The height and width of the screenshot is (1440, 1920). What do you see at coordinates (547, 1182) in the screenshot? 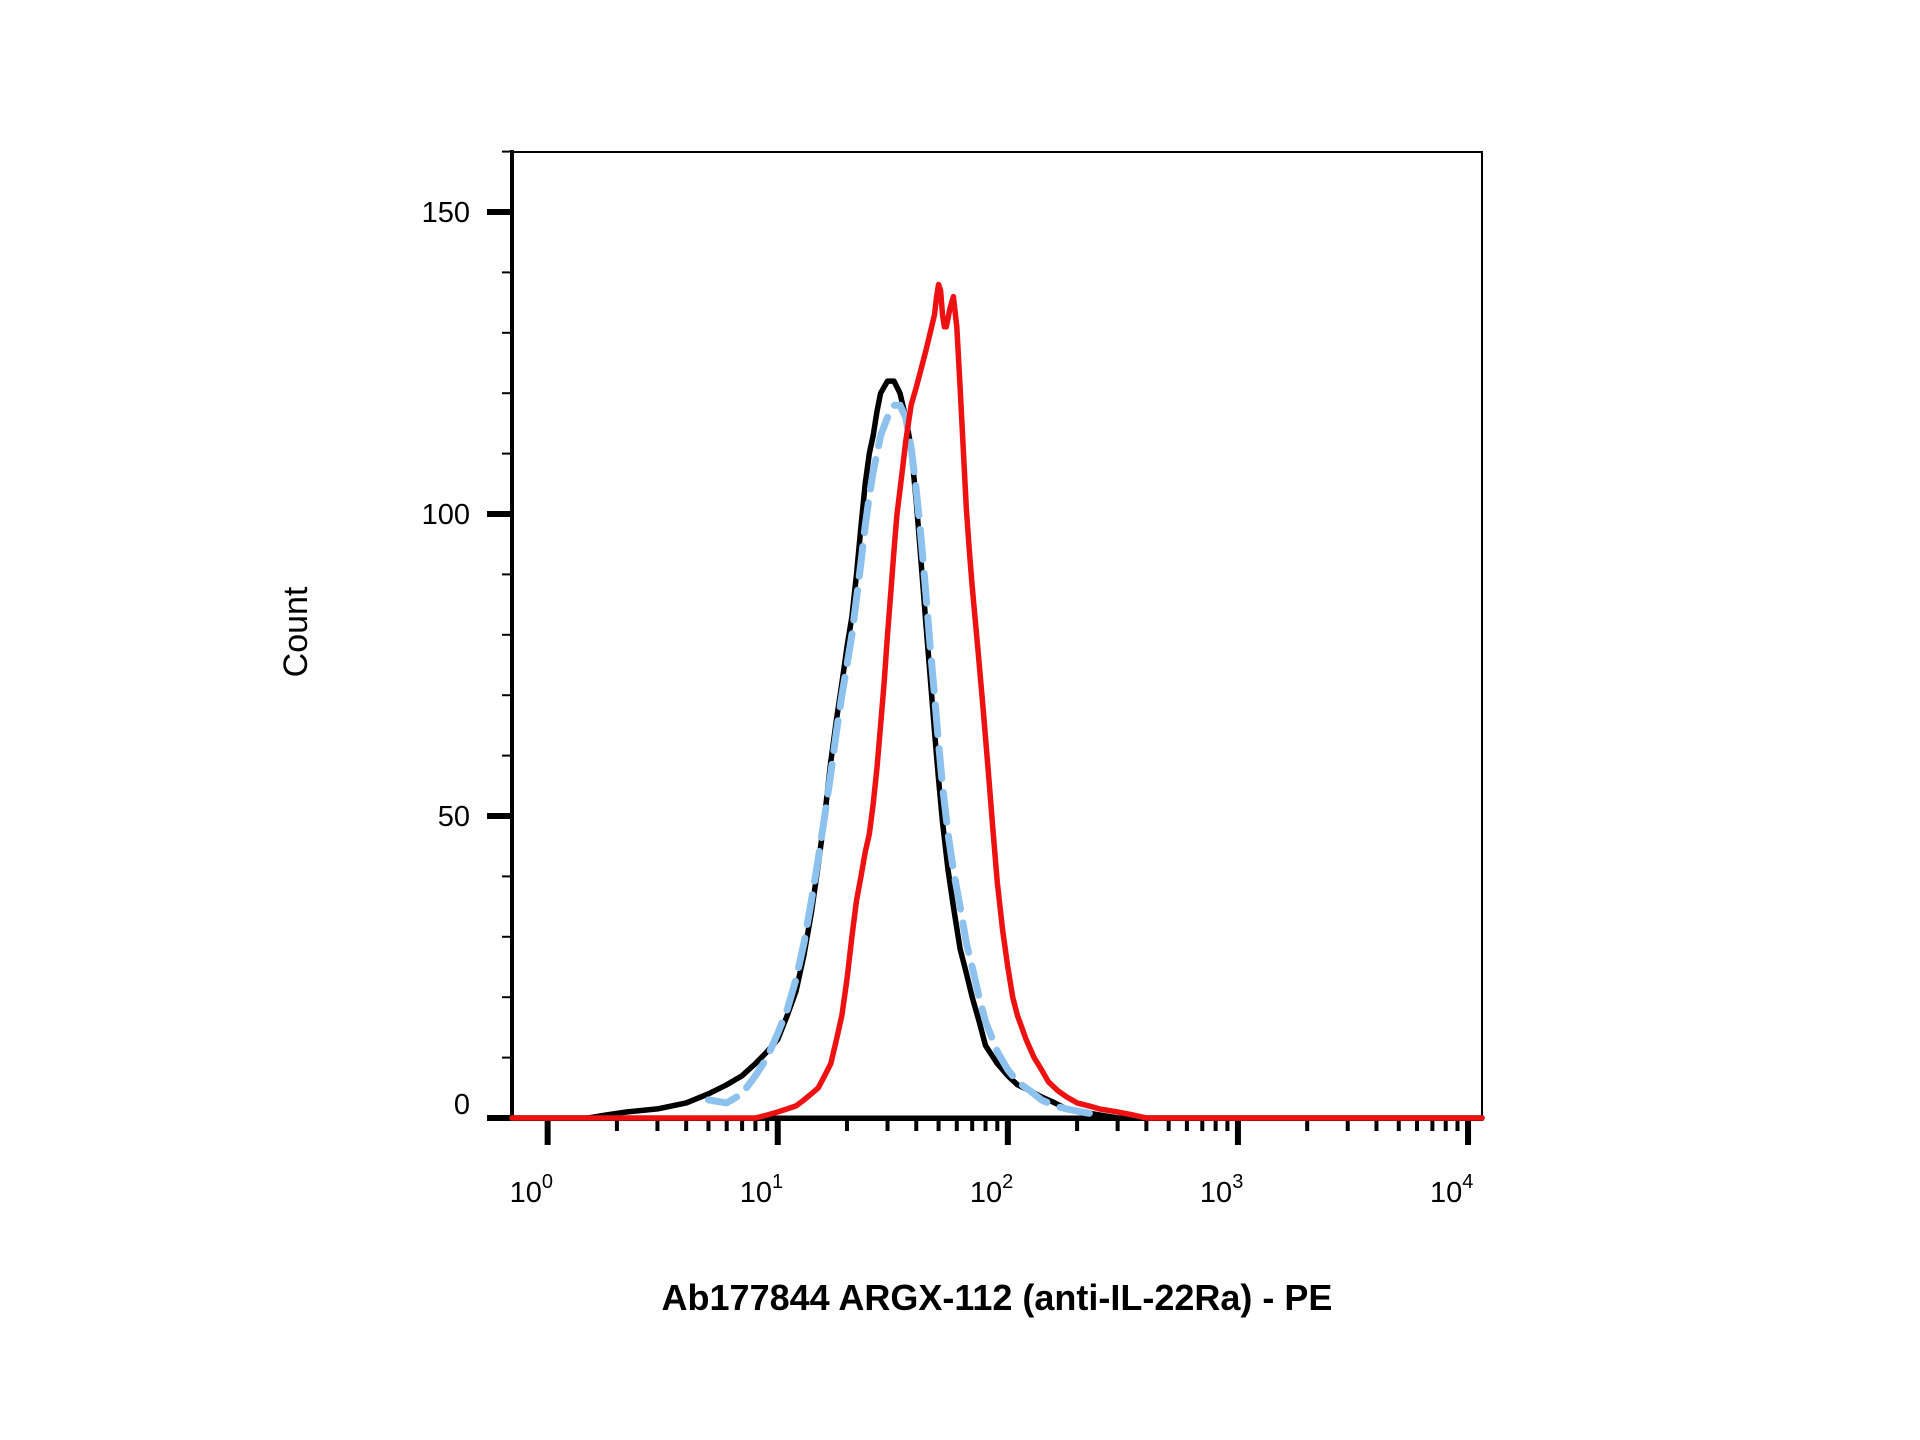
I see `x-tick-exponent: 0` at bounding box center [547, 1182].